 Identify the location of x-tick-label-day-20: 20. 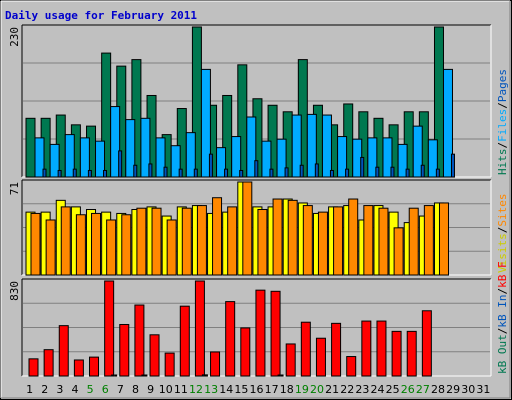
(317, 389).